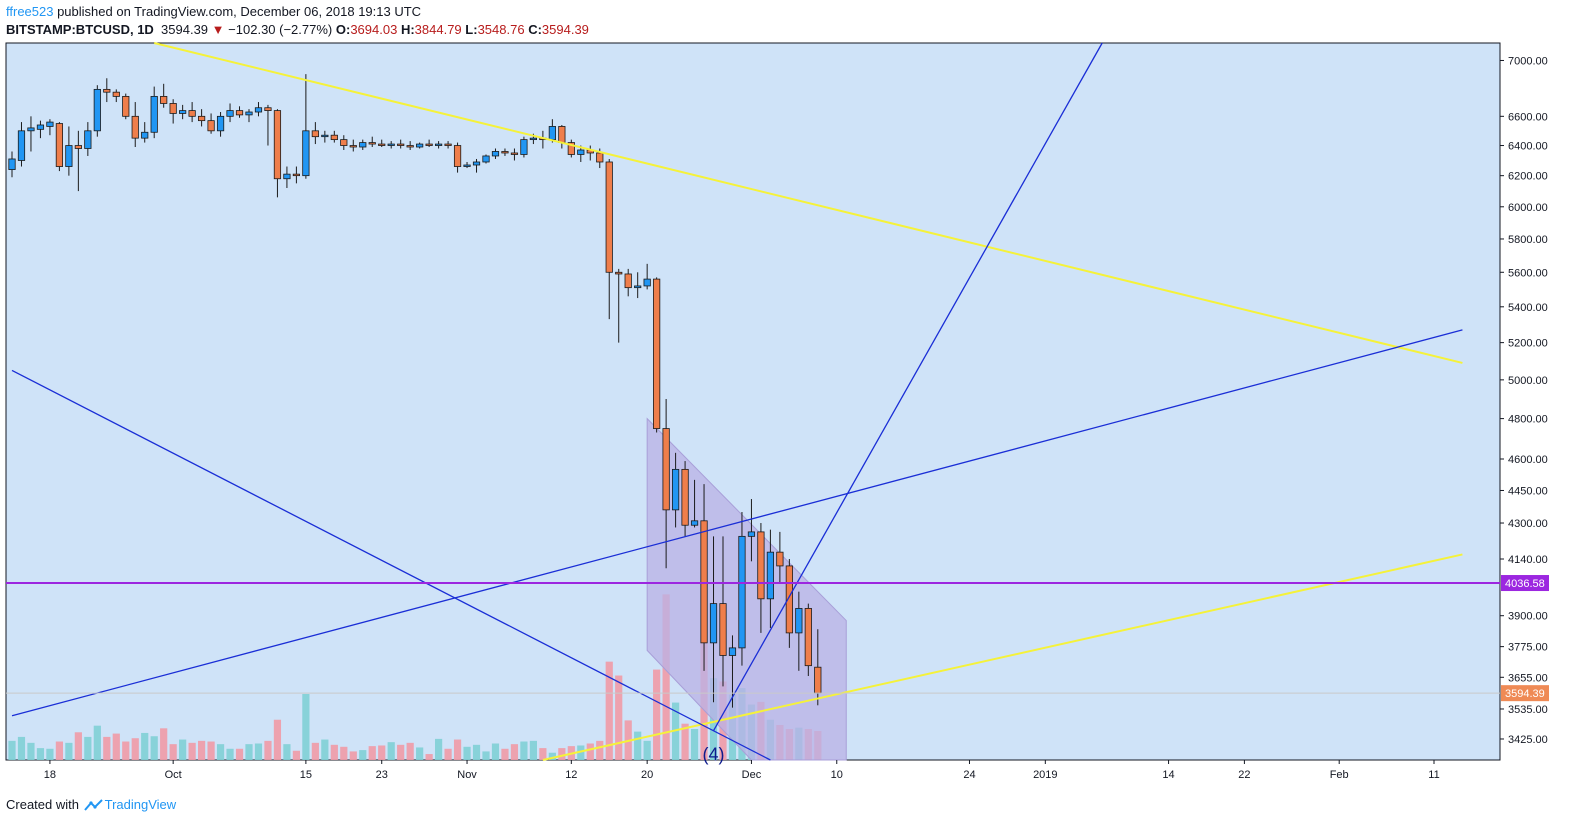 This screenshot has height=832, width=1588. Describe the element at coordinates (1002, 657) in the screenshot. I see `yellow-ascending-support` at that location.